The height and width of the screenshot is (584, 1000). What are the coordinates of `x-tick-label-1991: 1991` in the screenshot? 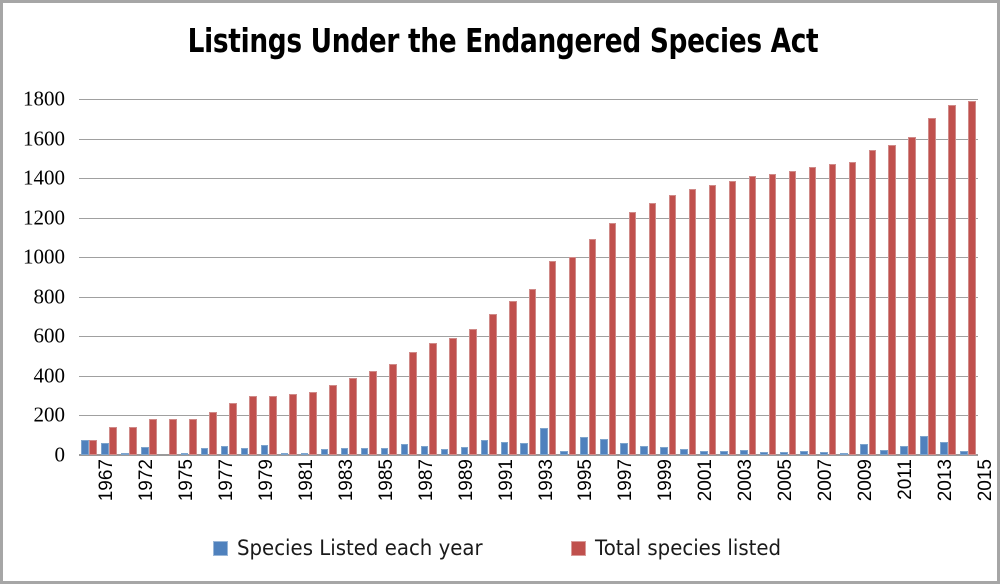 It's located at (506, 480).